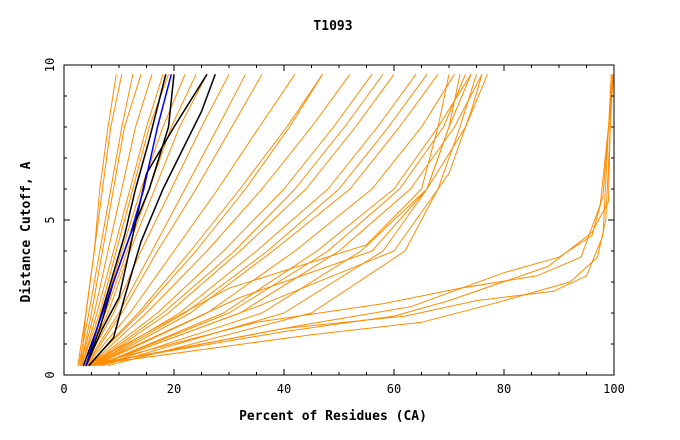 The image size is (680, 440). Describe the element at coordinates (614, 389) in the screenshot. I see `x-tick-label: 100` at that location.